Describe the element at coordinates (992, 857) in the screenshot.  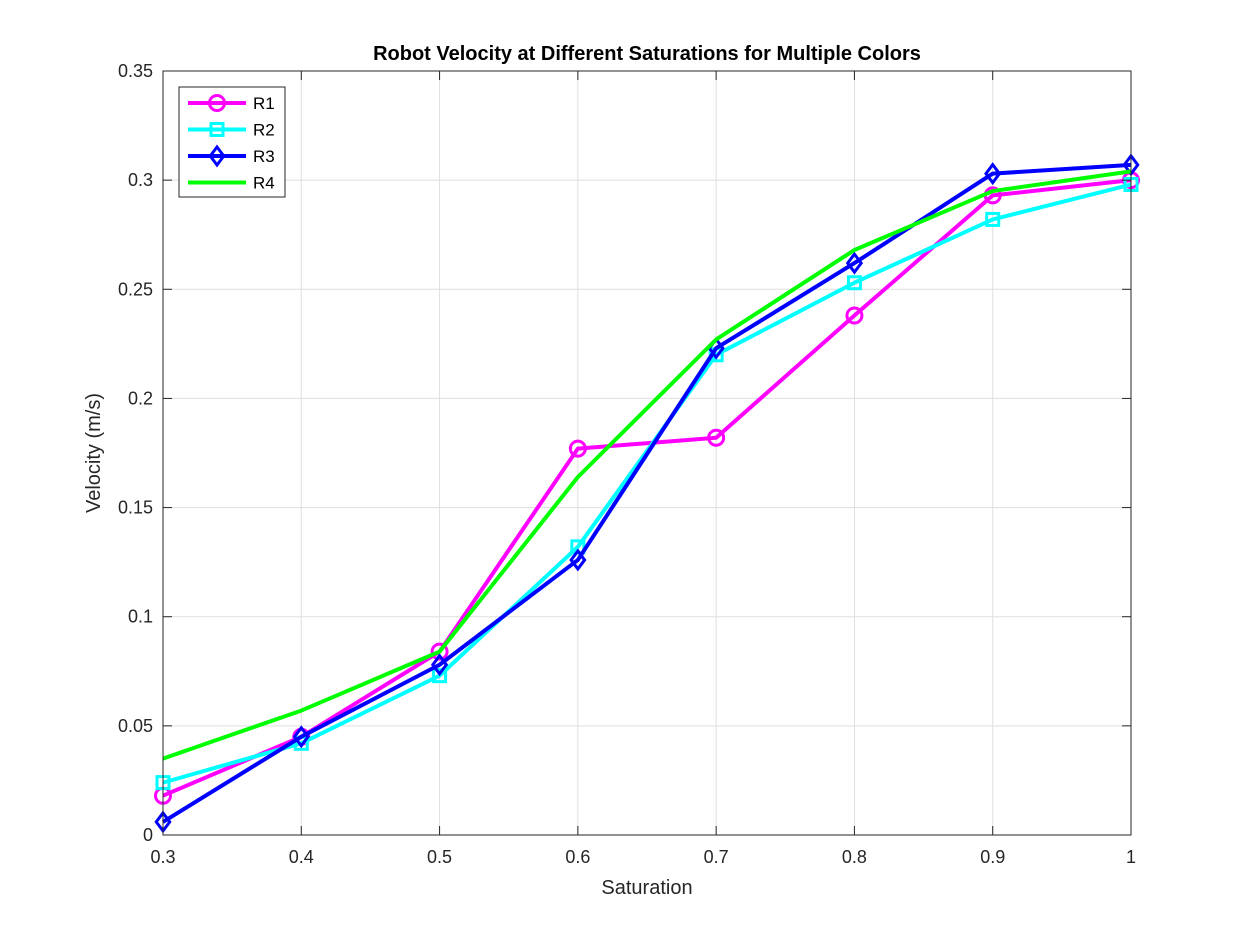
I see `x-tick-label: 0.9` at that location.